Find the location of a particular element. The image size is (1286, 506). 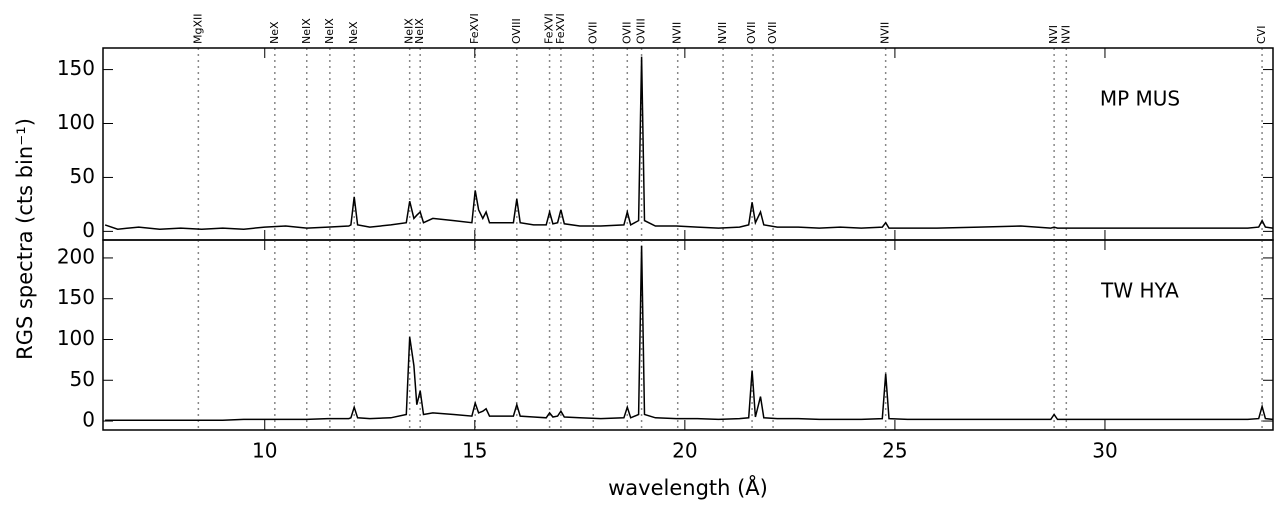

panel-label: TW HYA is located at coordinates (1139, 291).